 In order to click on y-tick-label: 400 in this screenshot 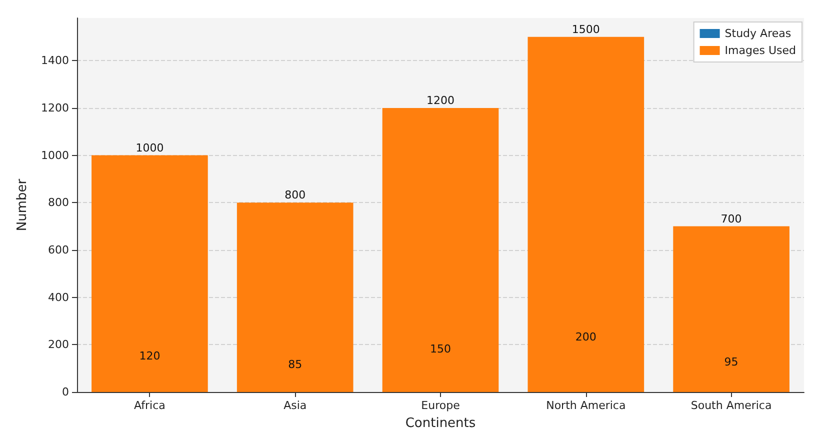, I will do `click(58, 297)`.